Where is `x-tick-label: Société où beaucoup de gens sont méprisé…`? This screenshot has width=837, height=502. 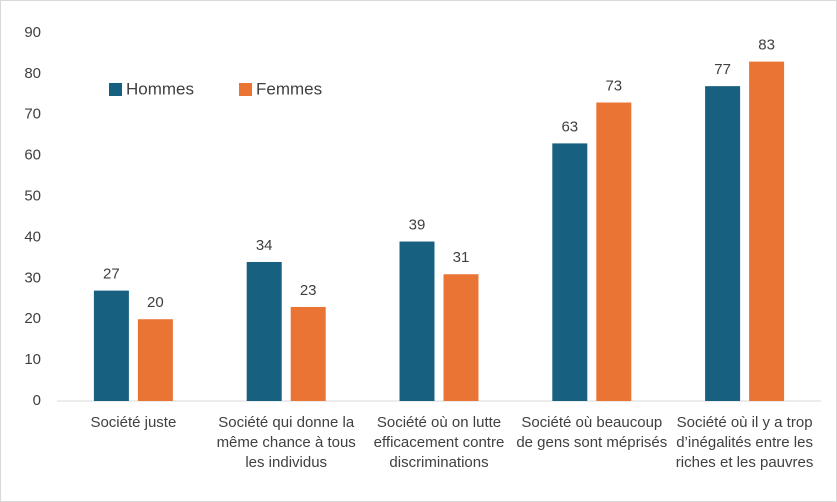
x-tick-label: Société où beaucoup de gens sont méprisé… is located at coordinates (592, 432).